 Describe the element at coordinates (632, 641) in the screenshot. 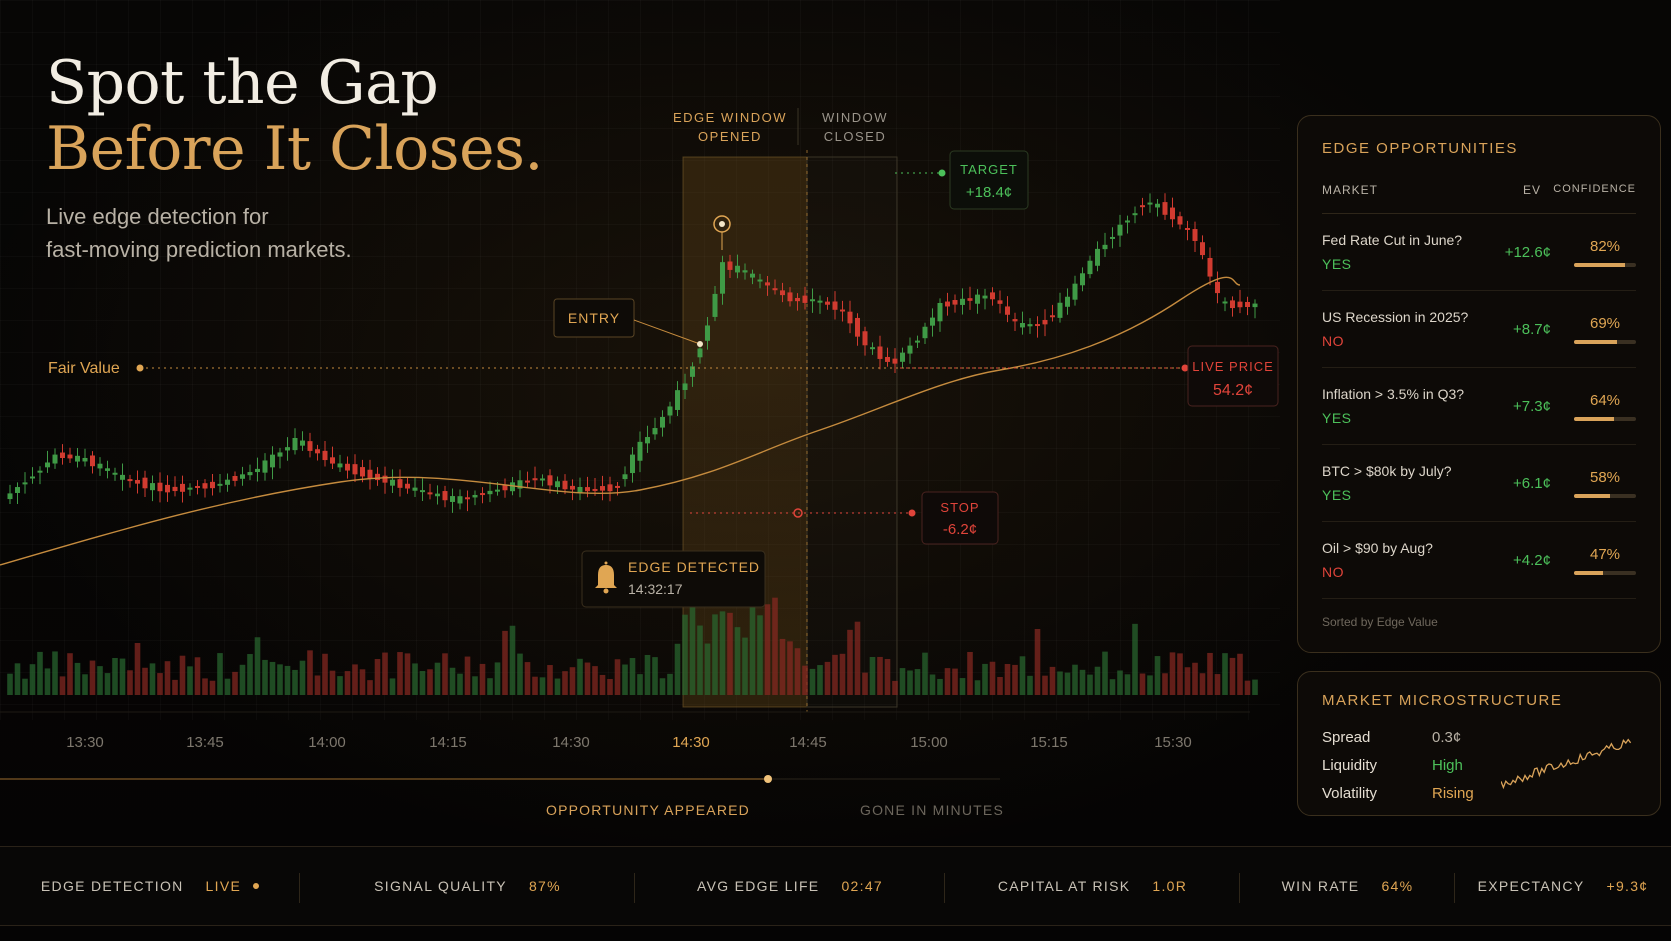

I see `volume-bars` at that location.